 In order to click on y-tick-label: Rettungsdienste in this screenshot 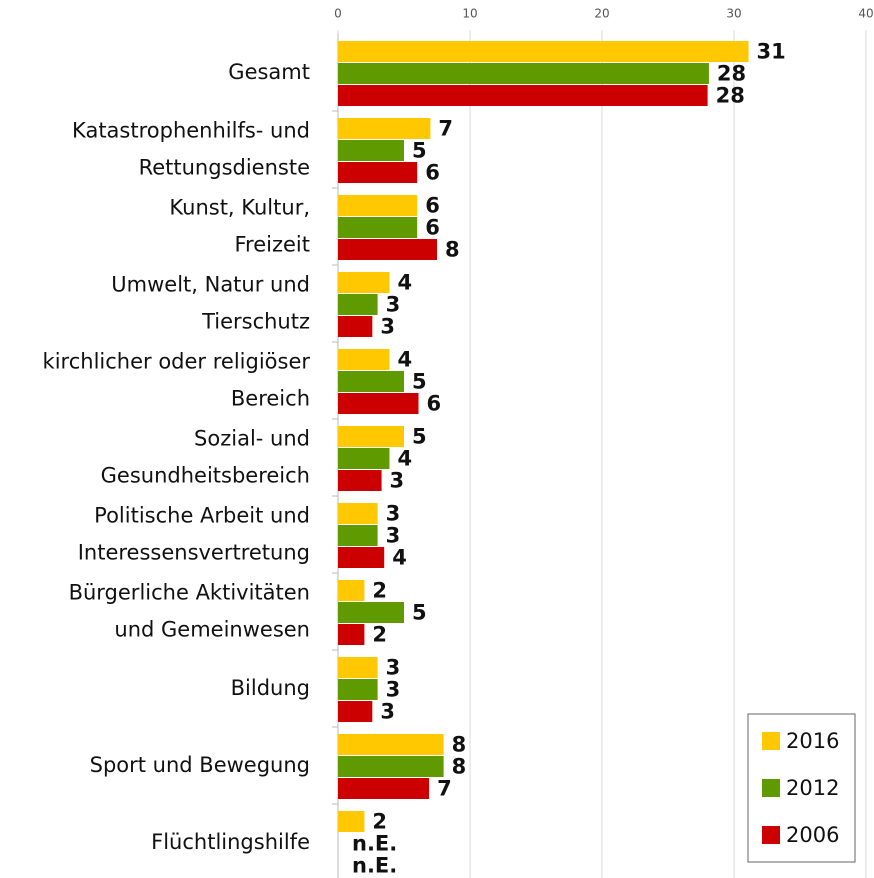, I will do `click(224, 168)`.